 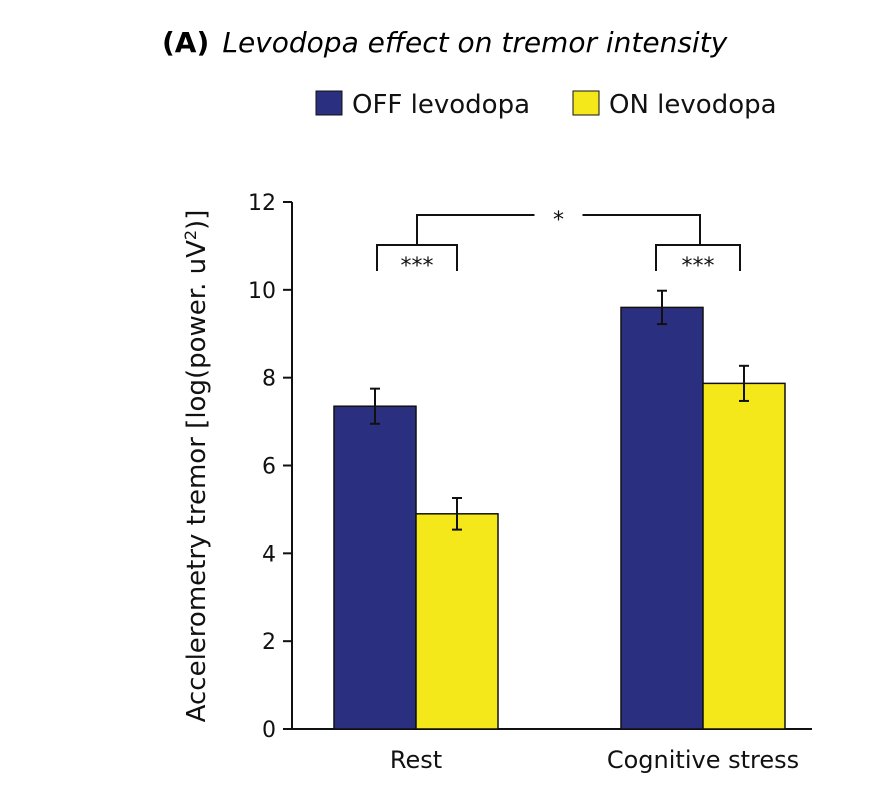 I want to click on legend-label-on: ON levodopa, so click(x=693, y=105).